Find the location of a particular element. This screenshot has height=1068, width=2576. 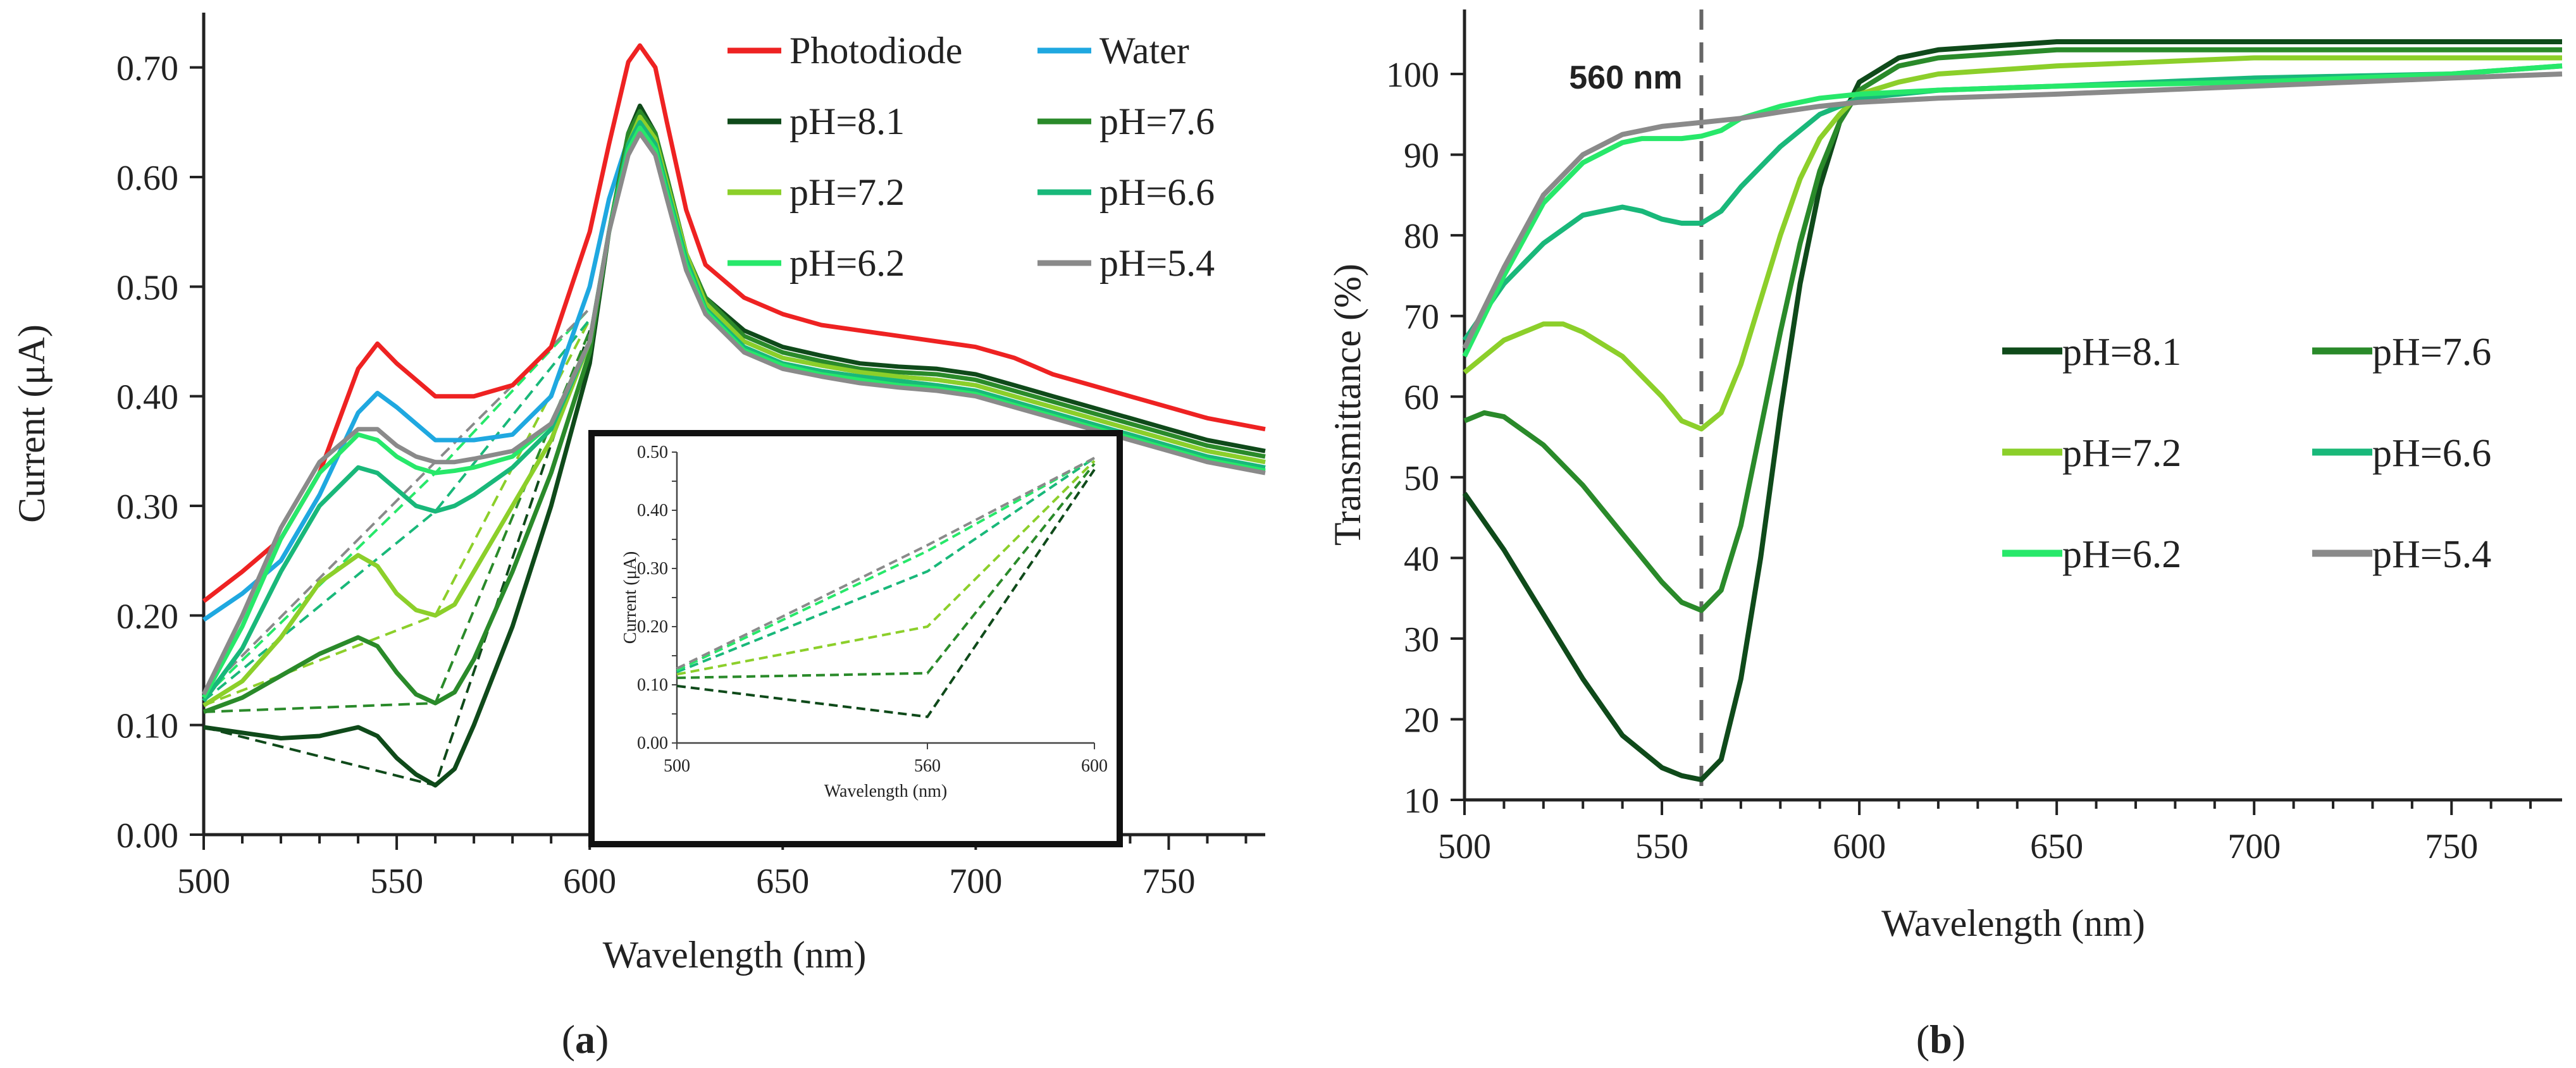

panel-b-y-tick-label: 30 is located at coordinates (1422, 640).